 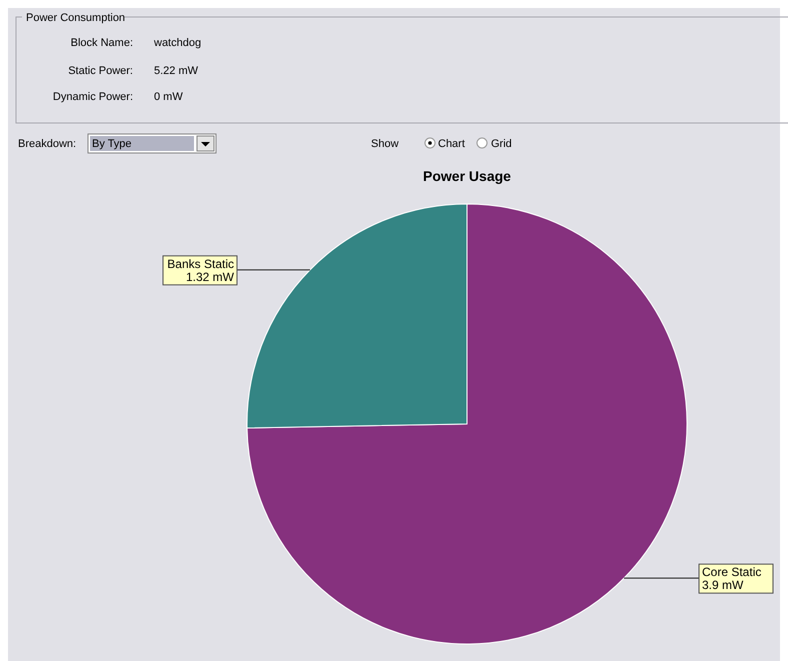 I want to click on text: 0 mW, so click(x=169, y=97).